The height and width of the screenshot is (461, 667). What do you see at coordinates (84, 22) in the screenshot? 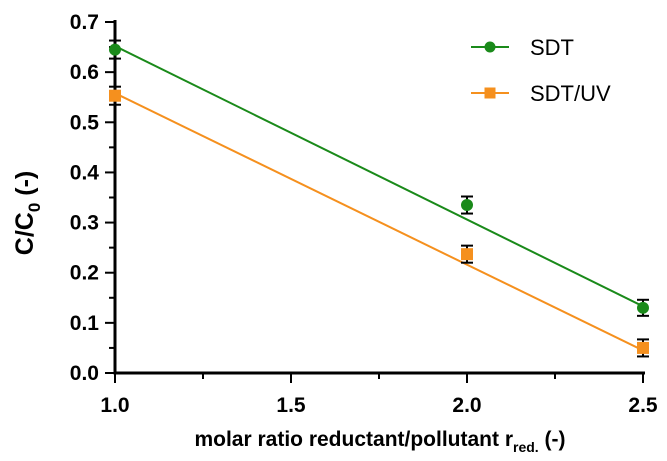
I see `y-tick-label: 0.7` at bounding box center [84, 22].